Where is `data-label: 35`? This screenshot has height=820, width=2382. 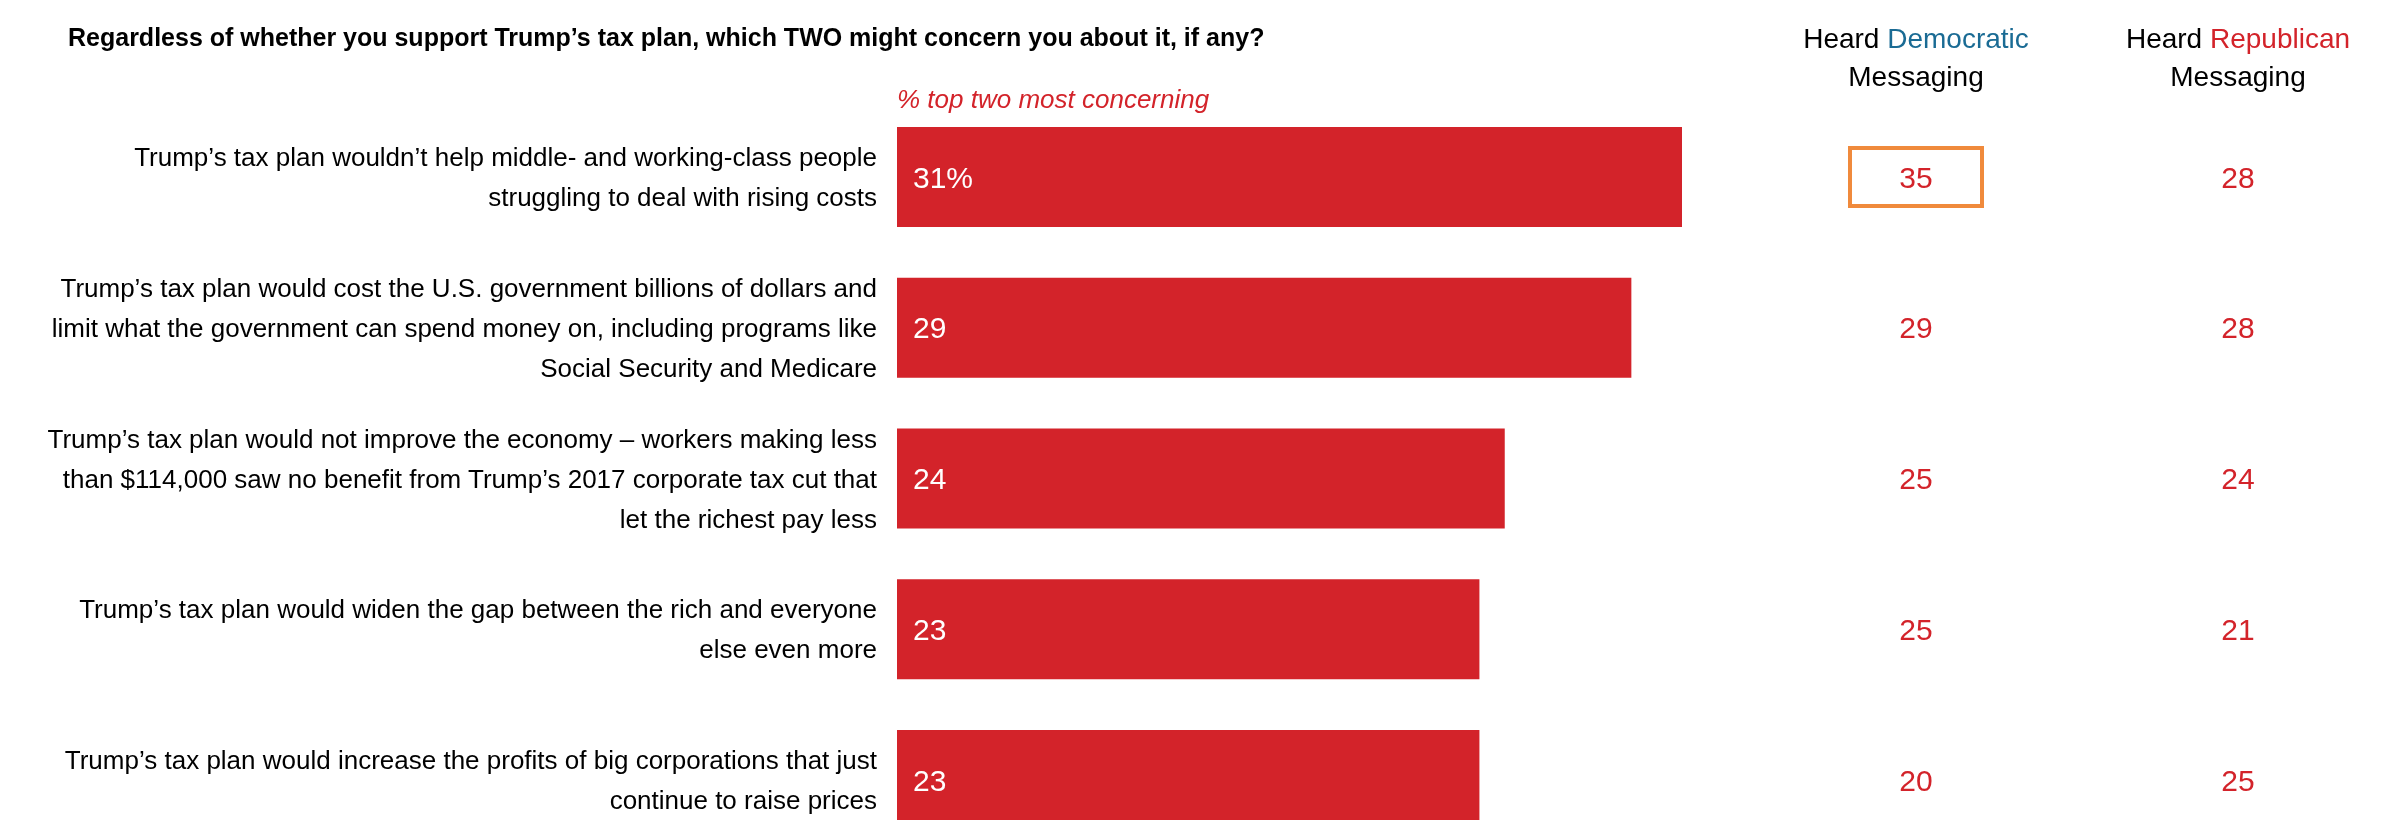 data-label: 35 is located at coordinates (1916, 177).